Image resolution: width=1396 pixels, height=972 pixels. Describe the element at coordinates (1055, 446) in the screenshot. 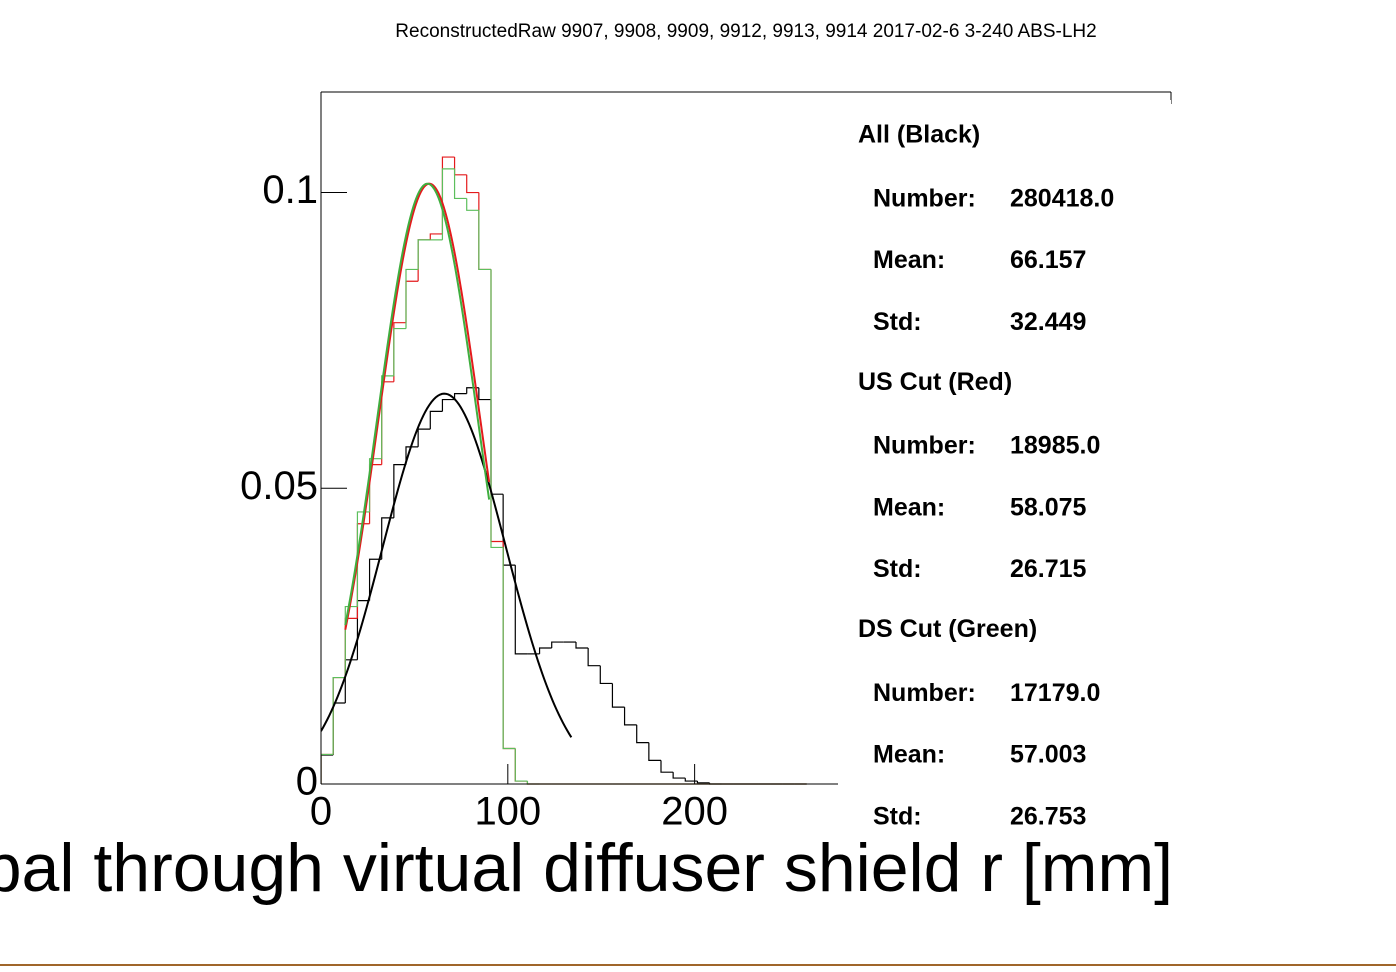

I see `stats-value: 18985.0` at that location.